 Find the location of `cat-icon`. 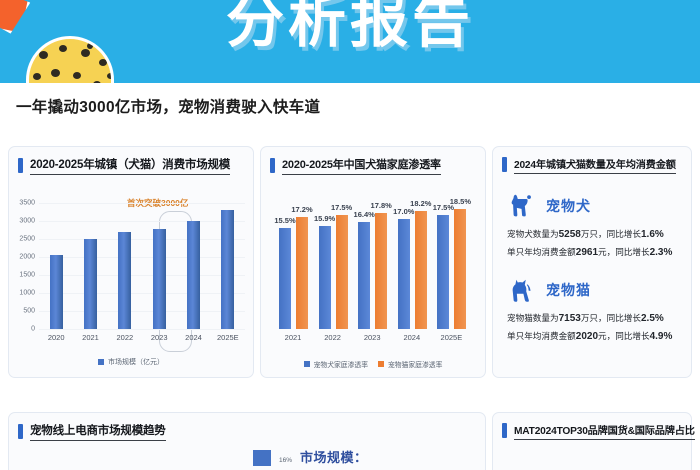

cat-icon is located at coordinates (521, 290).